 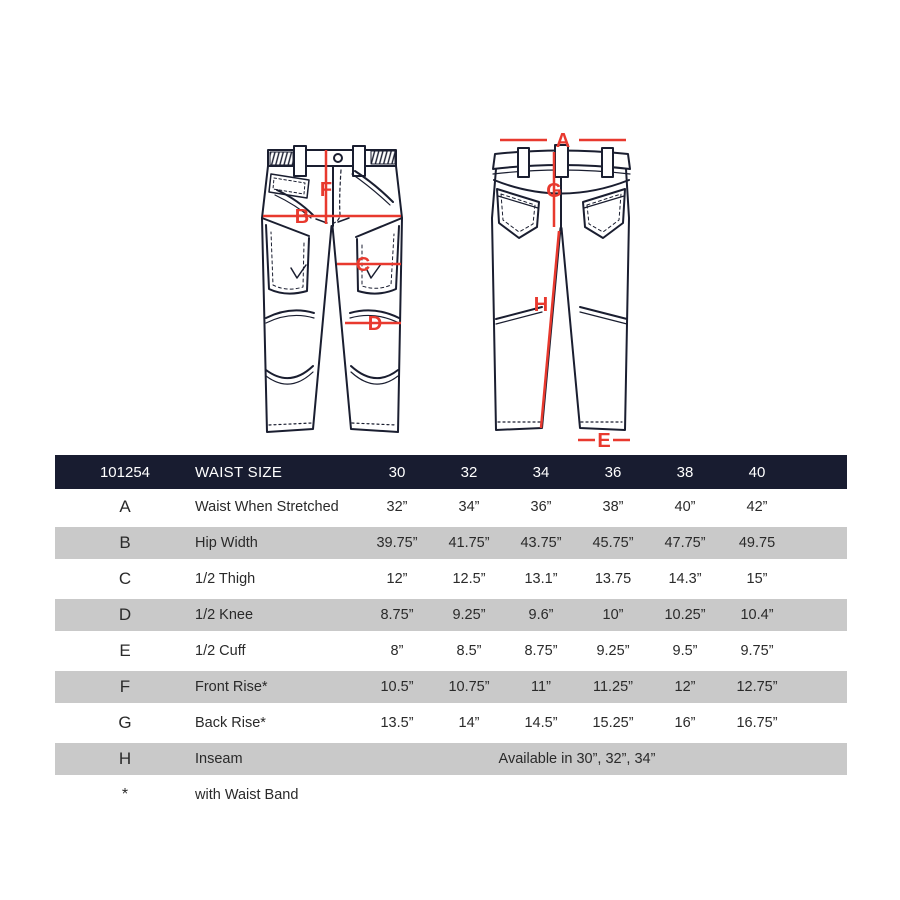 I want to click on size-column-header: 30, so click(x=397, y=472).